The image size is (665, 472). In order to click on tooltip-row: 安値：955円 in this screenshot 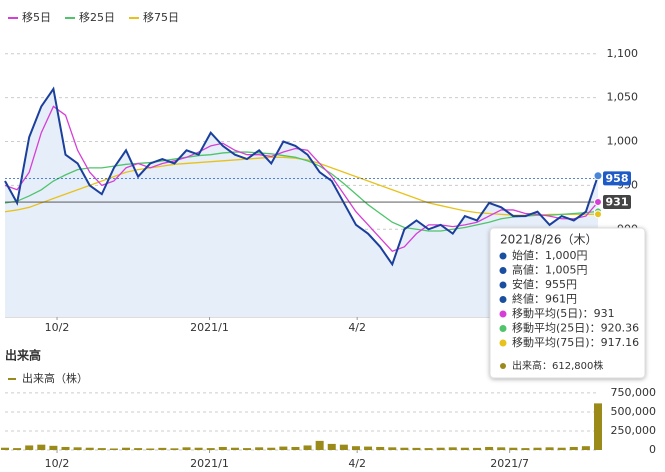, I will do `click(544, 284)`.